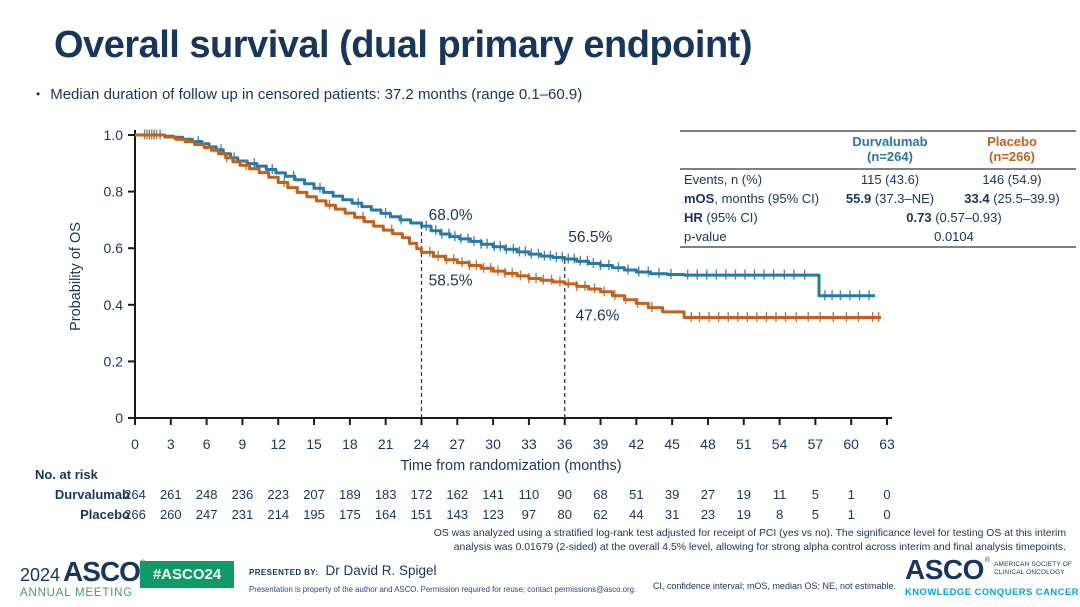  What do you see at coordinates (954, 237) in the screenshot?
I see `pvalue-row-value: 0.0104` at bounding box center [954, 237].